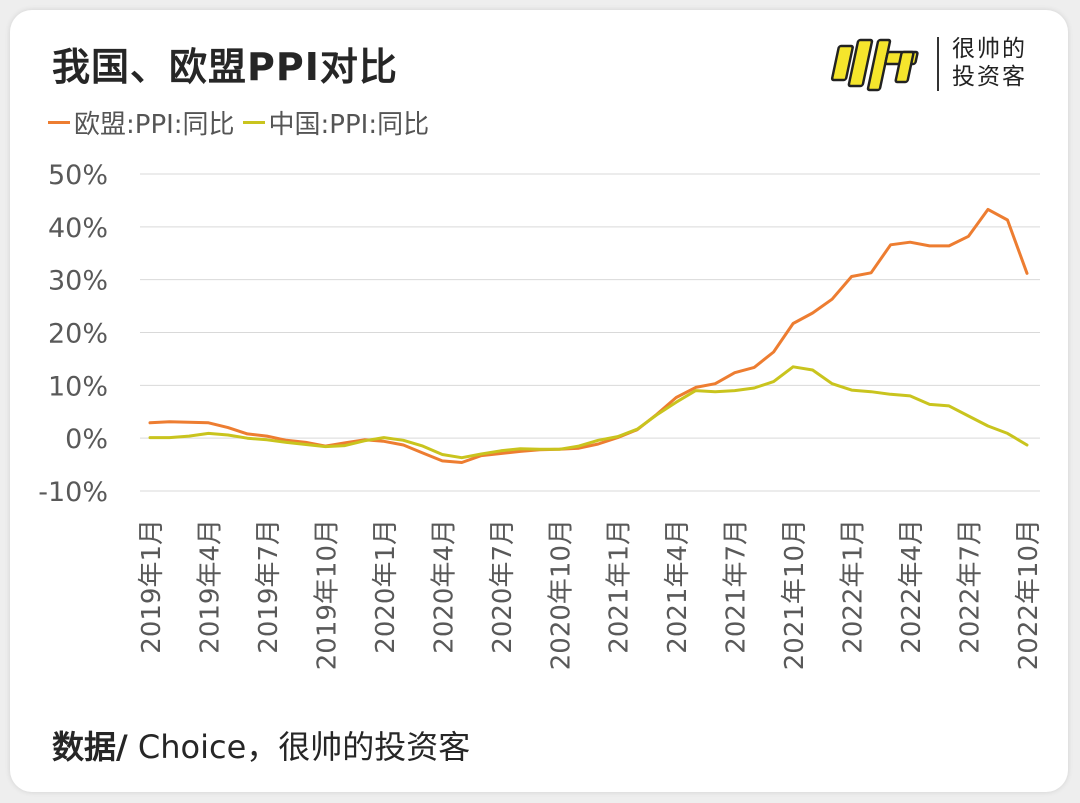 The image size is (1080, 803). Describe the element at coordinates (78, 386) in the screenshot. I see `y-tick-label: 10%` at that location.